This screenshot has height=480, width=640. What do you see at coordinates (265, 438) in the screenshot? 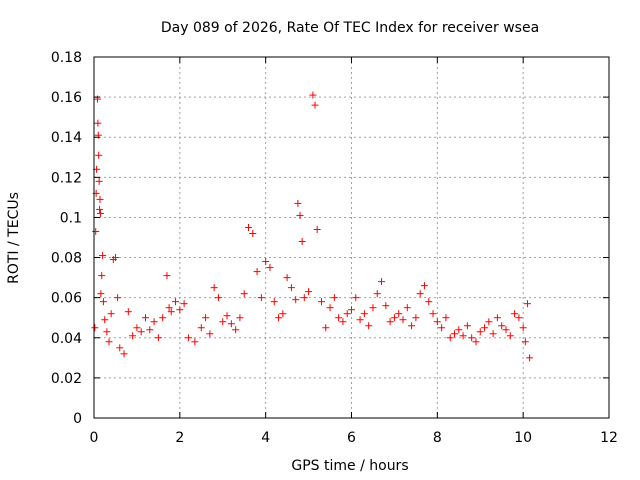
I see `x-tick-label: 4` at bounding box center [265, 438].